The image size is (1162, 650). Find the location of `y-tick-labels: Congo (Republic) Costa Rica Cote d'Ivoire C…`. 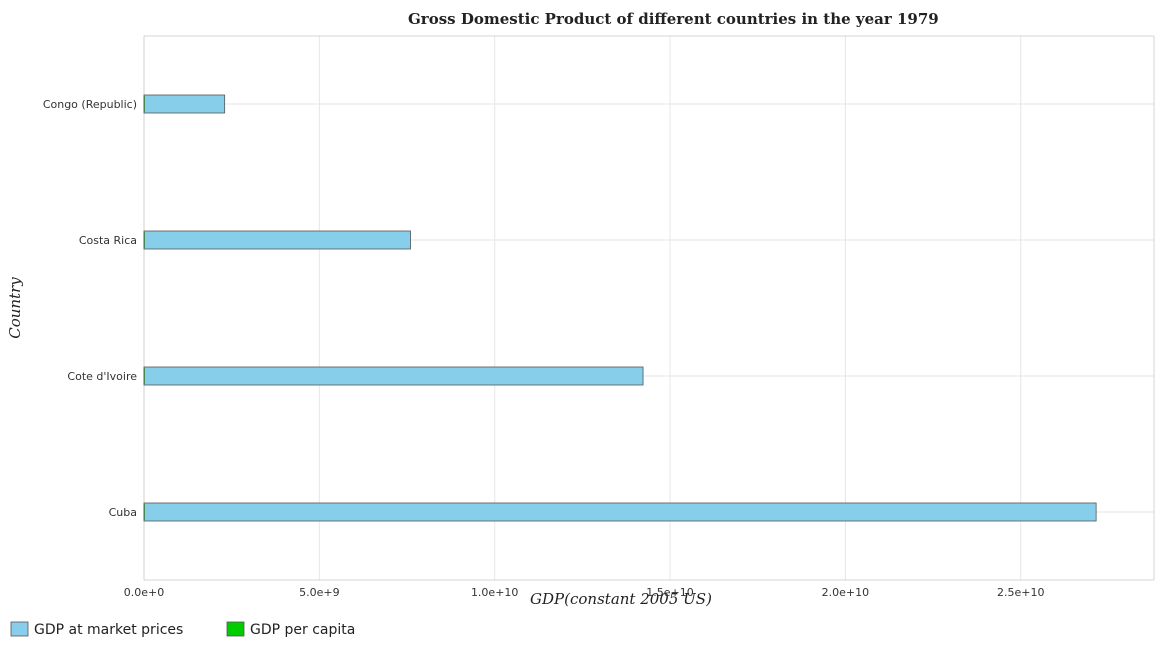

y-tick-labels: Congo (Republic) Costa Rica Cote d'Ivoire C… is located at coordinates (90, 308).